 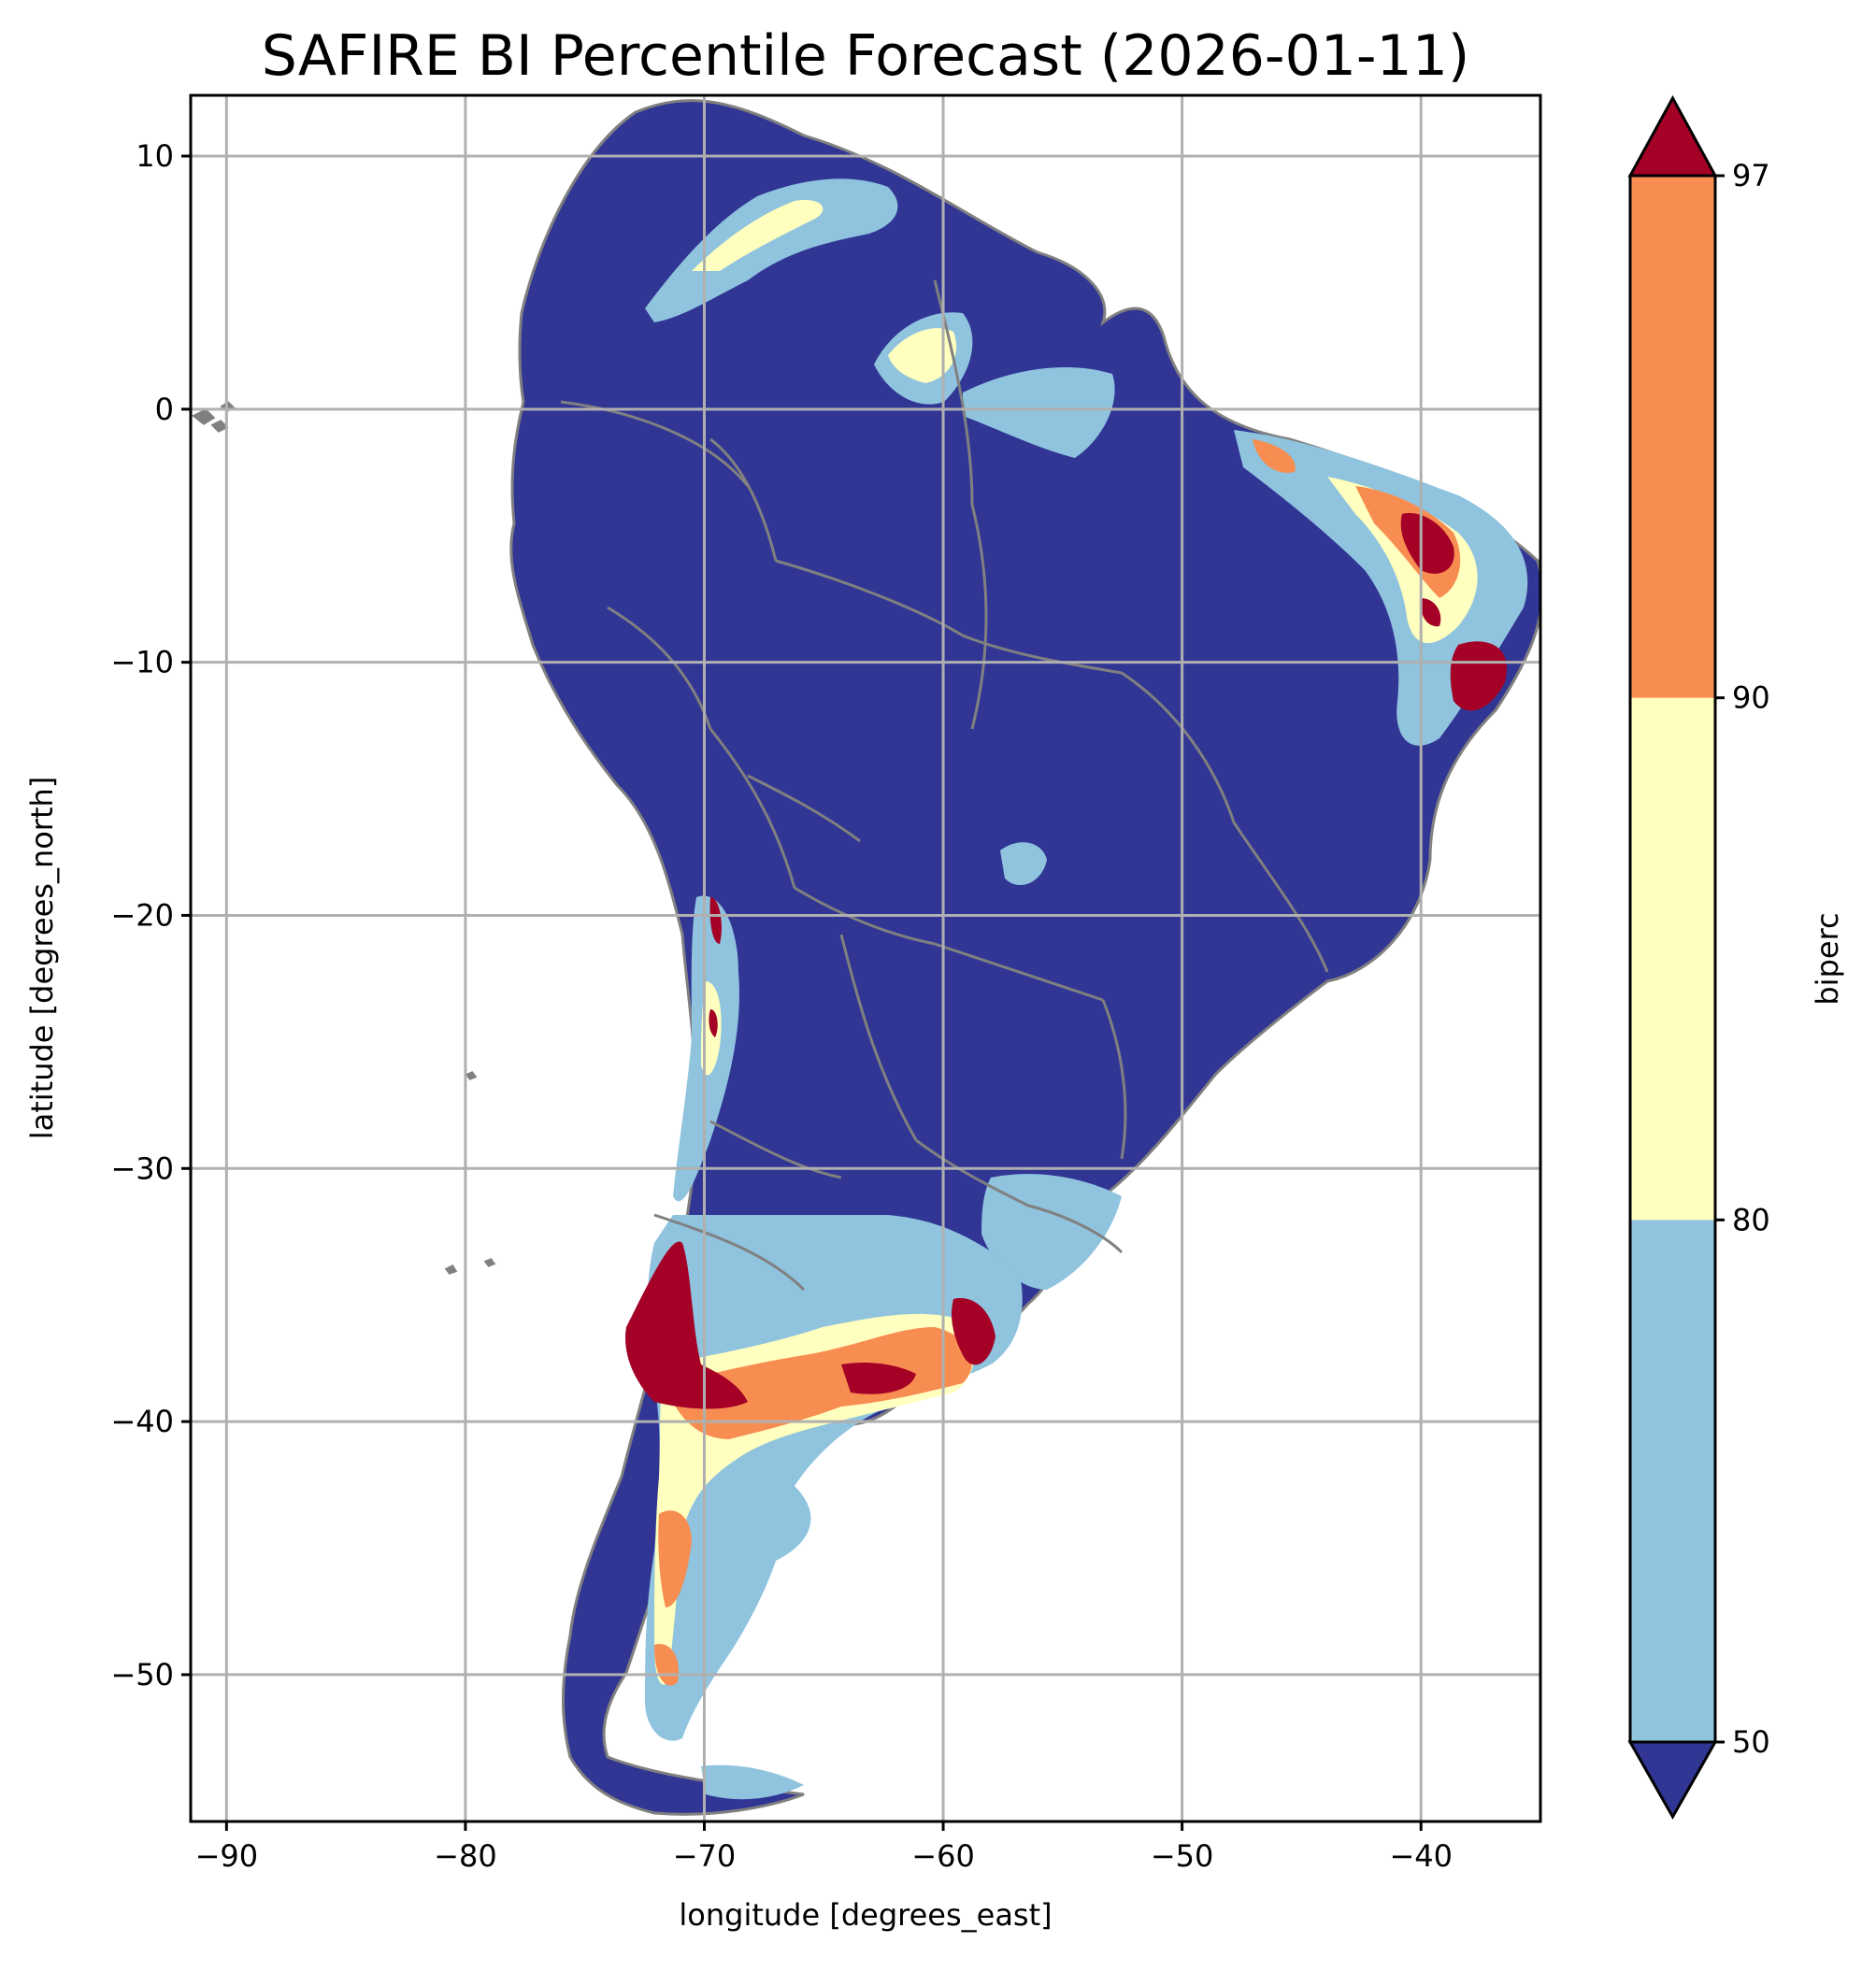 What do you see at coordinates (1182, 1856) in the screenshot?
I see `x-tick-label: −50` at bounding box center [1182, 1856].